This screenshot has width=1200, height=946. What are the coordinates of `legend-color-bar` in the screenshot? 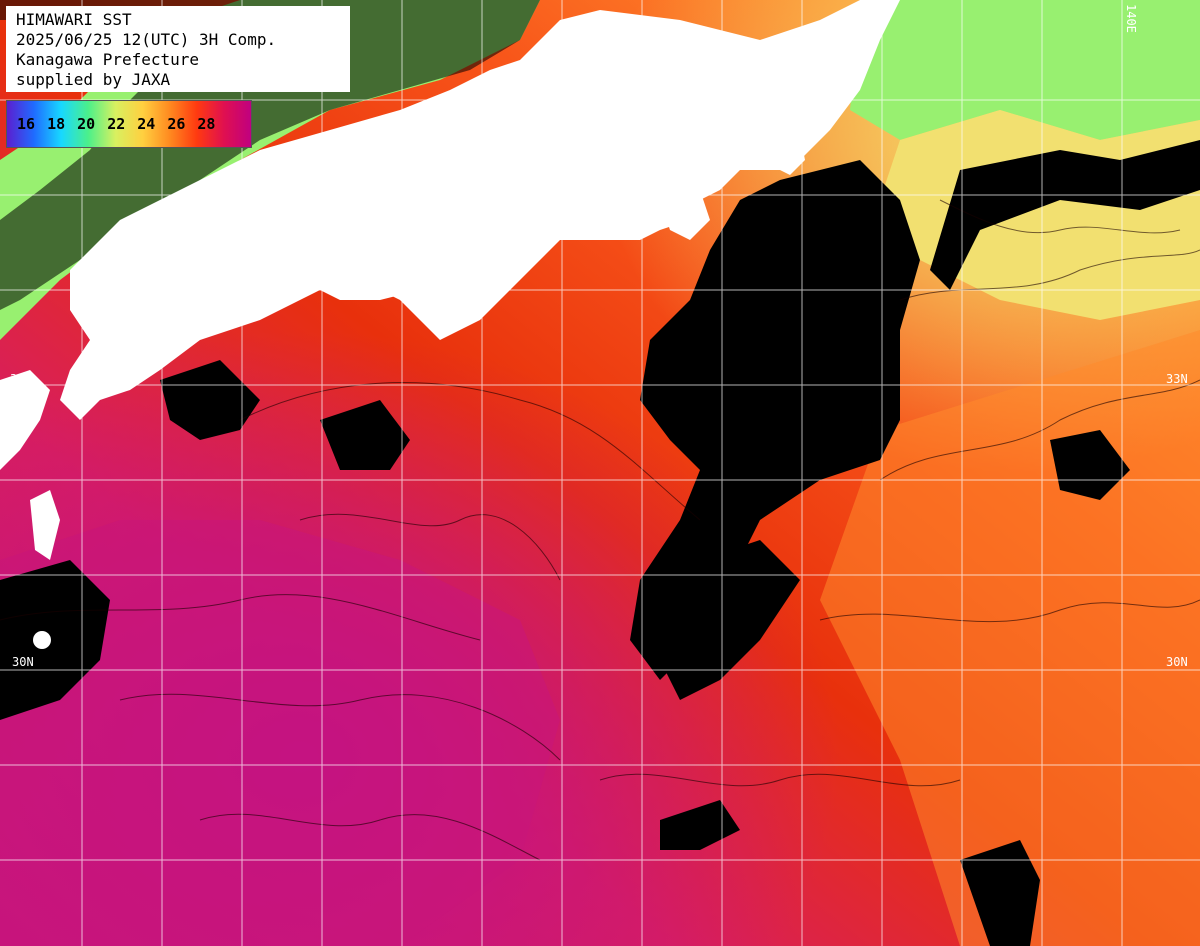 It's located at (129, 124).